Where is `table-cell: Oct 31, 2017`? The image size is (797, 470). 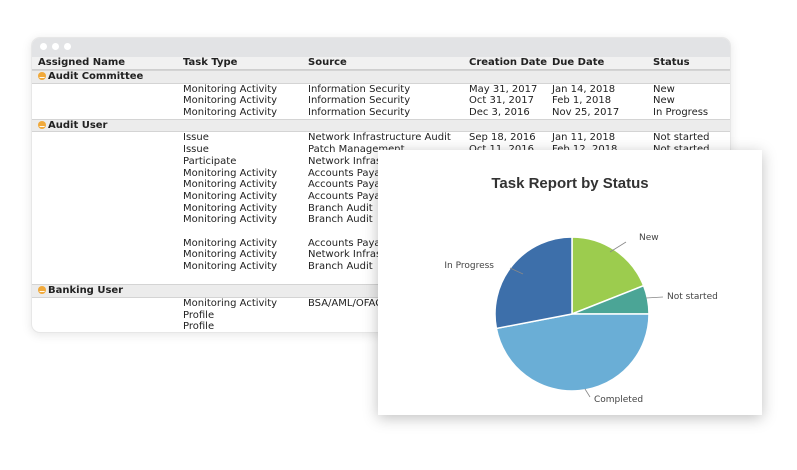
table-cell: Oct 31, 2017 is located at coordinates (501, 101).